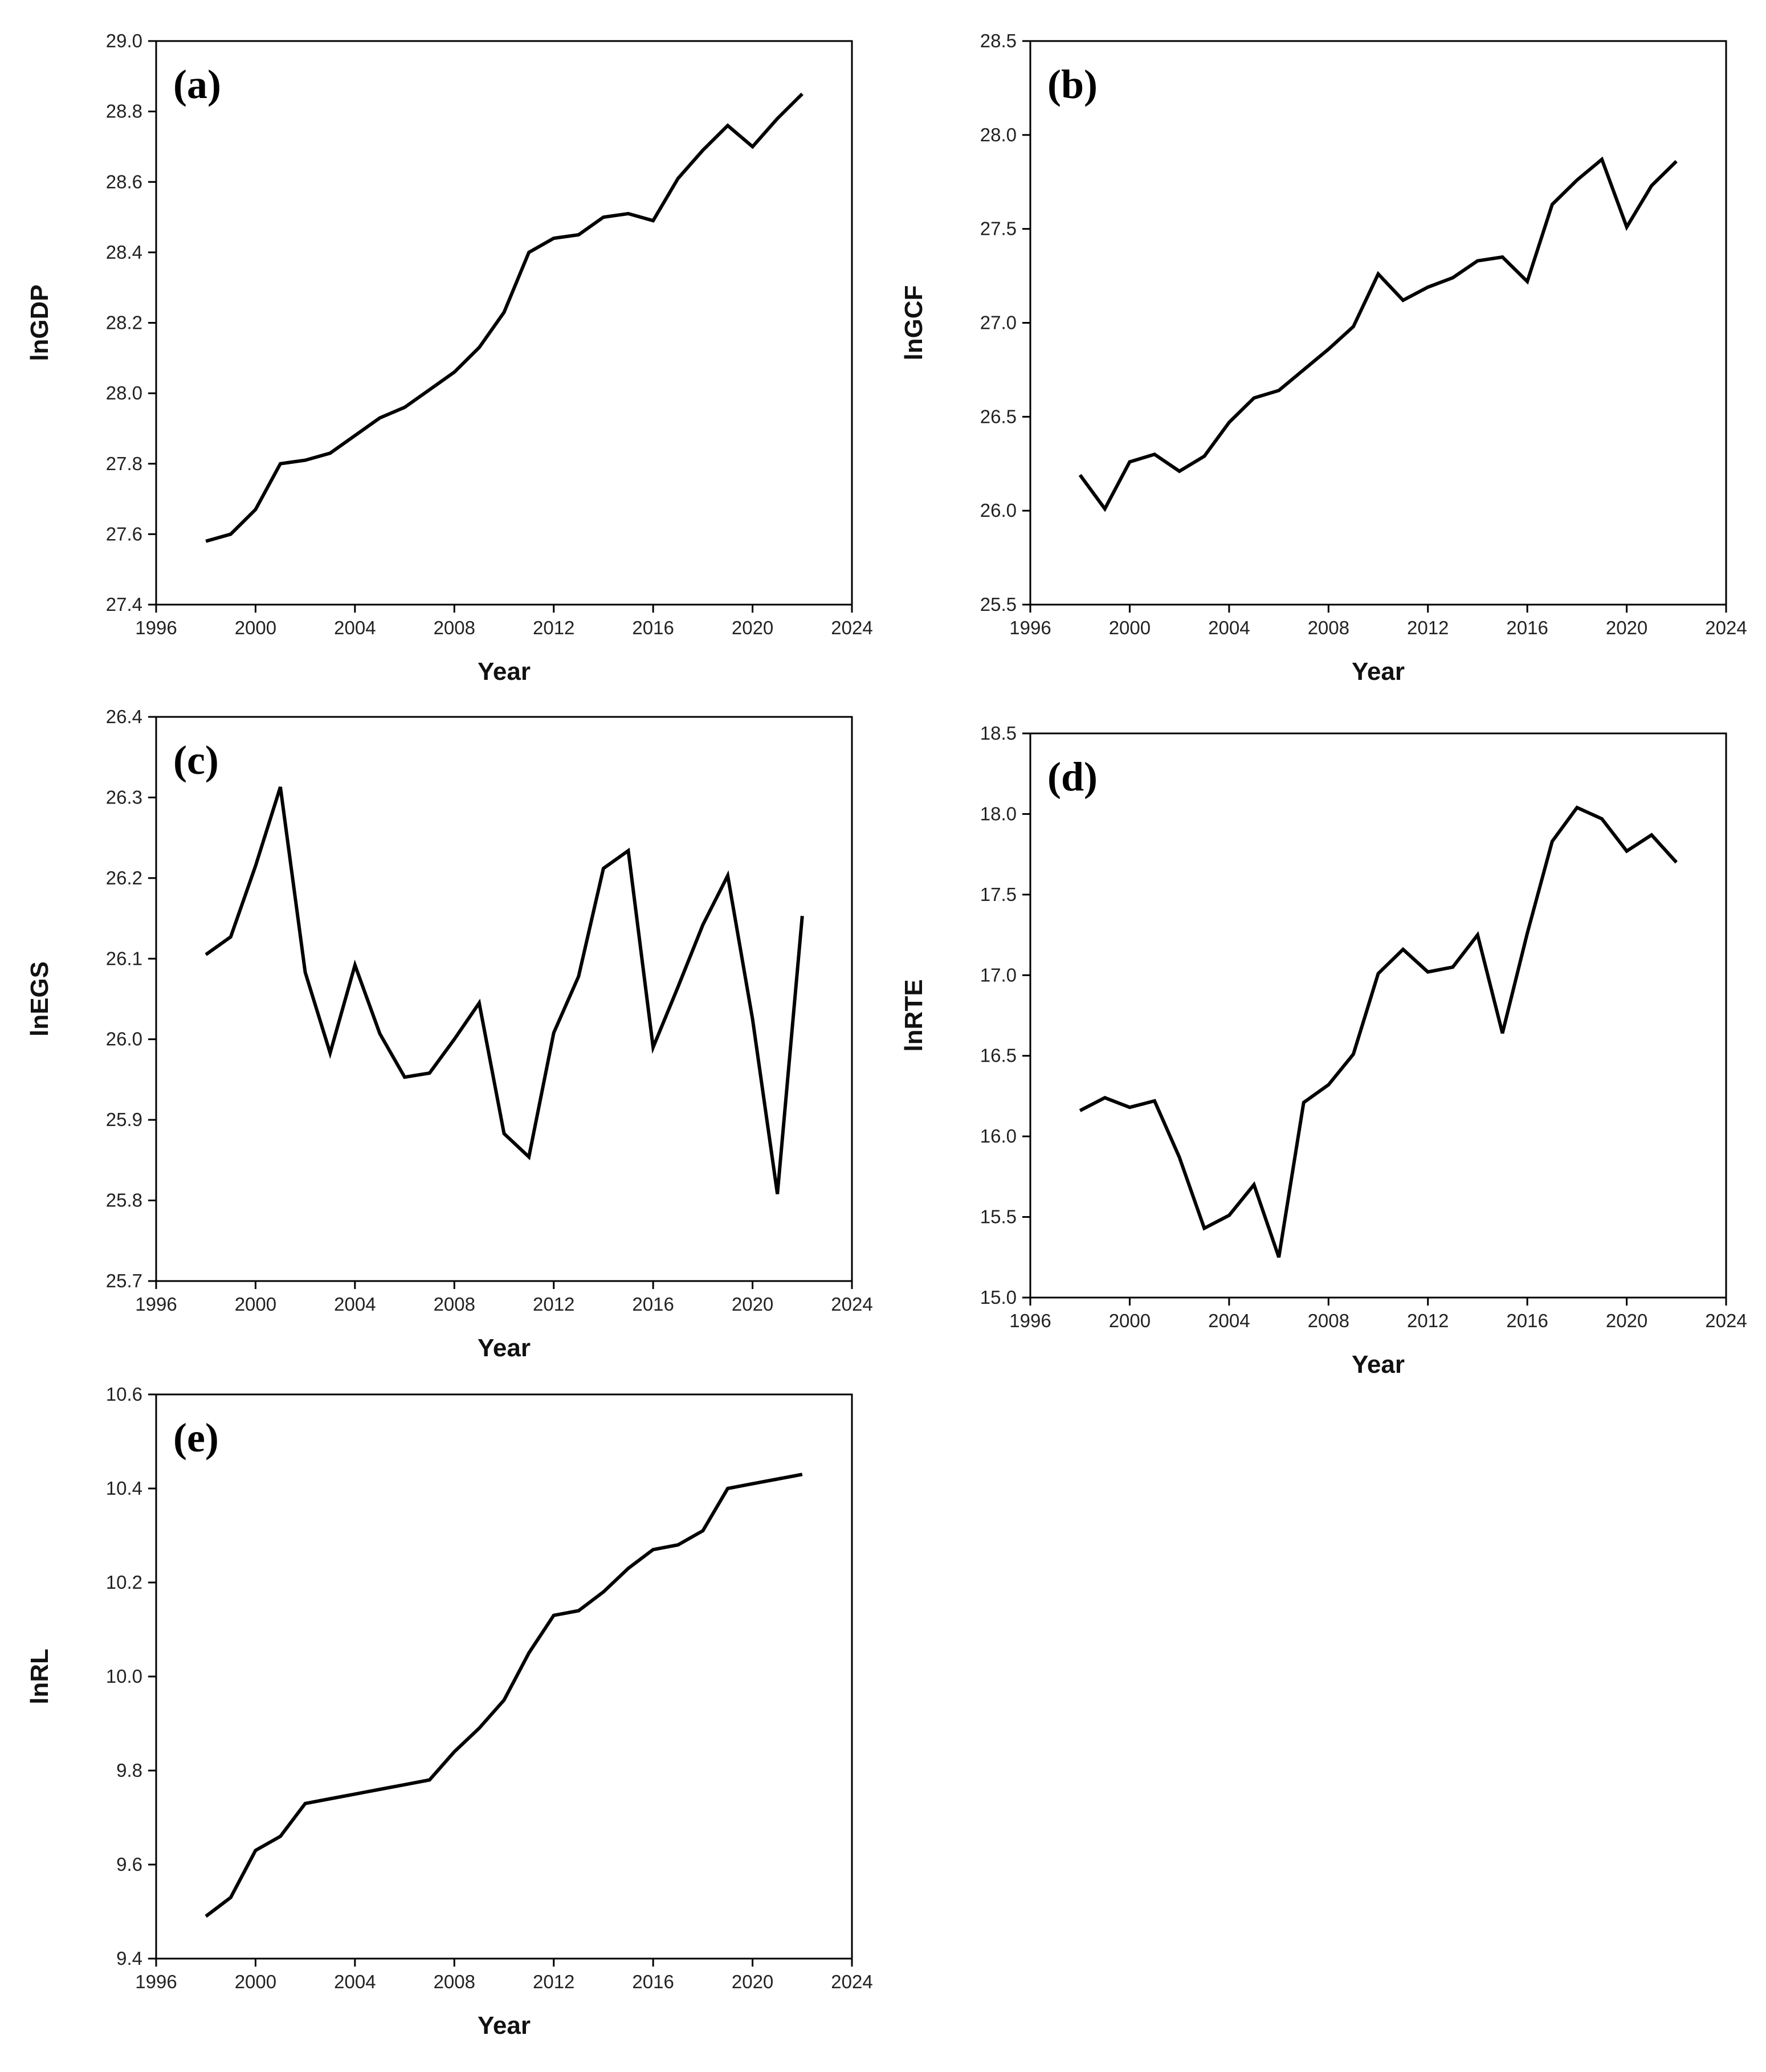  Describe the element at coordinates (998, 322) in the screenshot. I see `panel-b-y-tick-label: 27.0` at that location.